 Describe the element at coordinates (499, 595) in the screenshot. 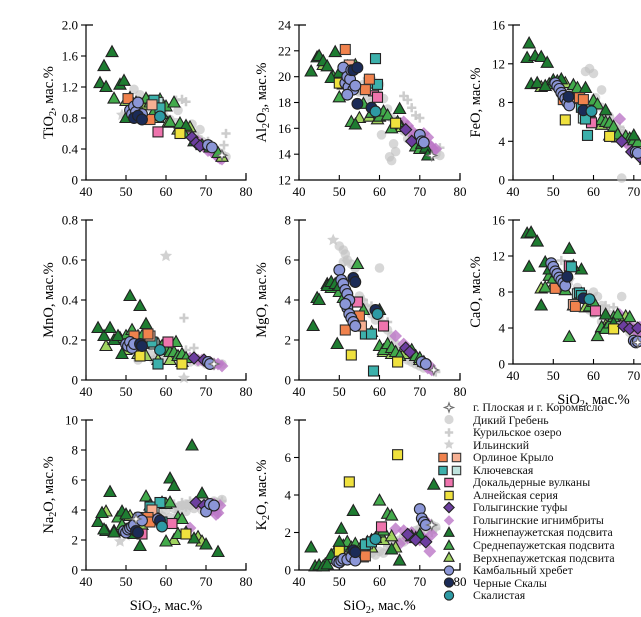

I see `legend-label: Скалистая` at that location.